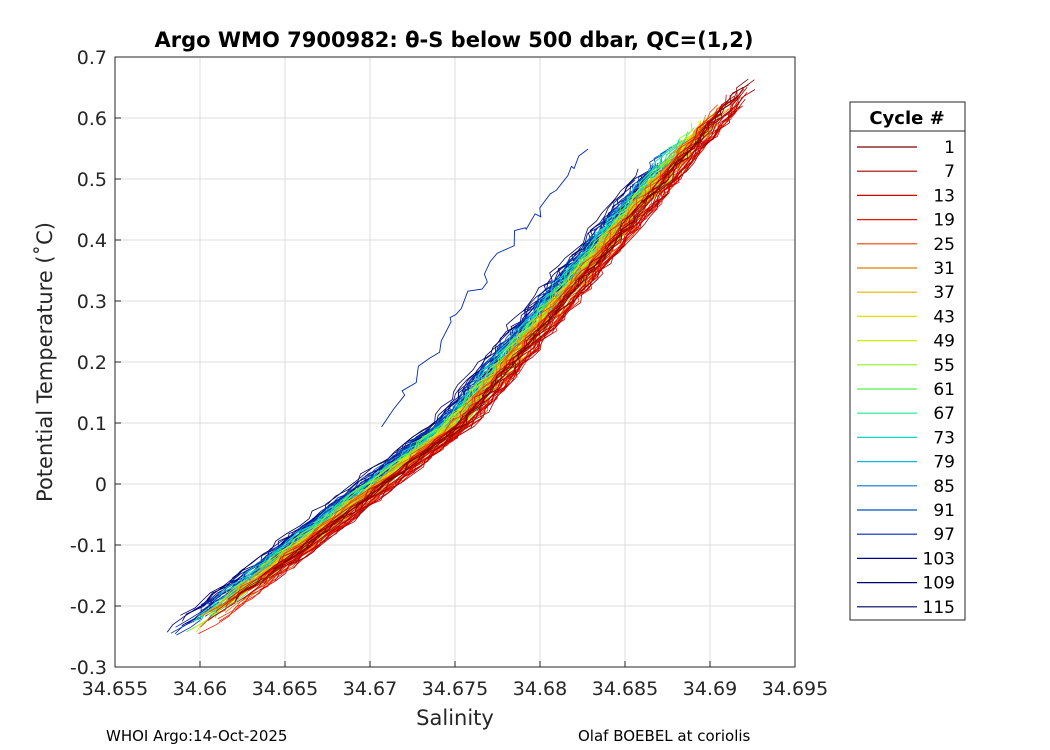 The height and width of the screenshot is (750, 1050). I want to click on profile-line, so click(485, 288).